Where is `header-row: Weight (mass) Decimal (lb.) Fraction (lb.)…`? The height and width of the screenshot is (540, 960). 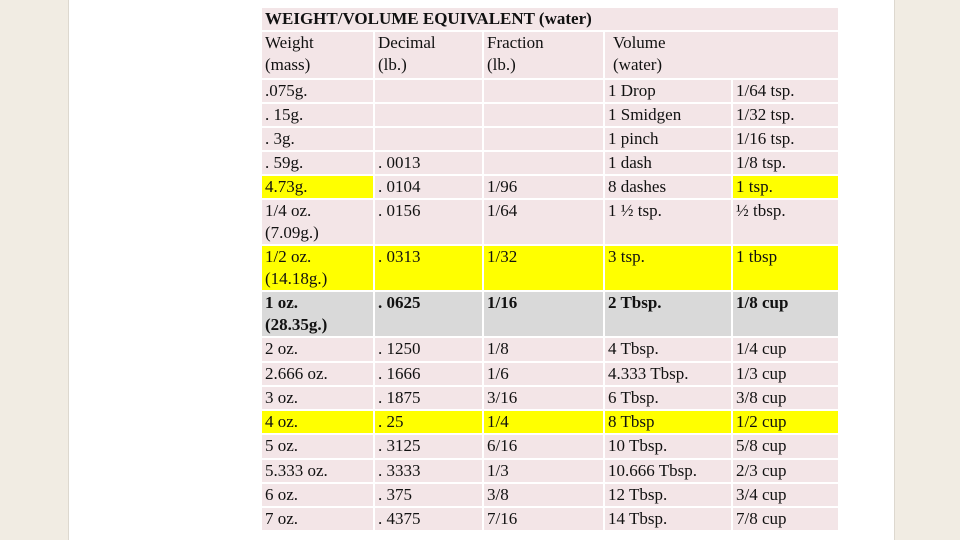
header-row: Weight (mass) Decimal (lb.) Fraction (lb.)… is located at coordinates (550, 55).